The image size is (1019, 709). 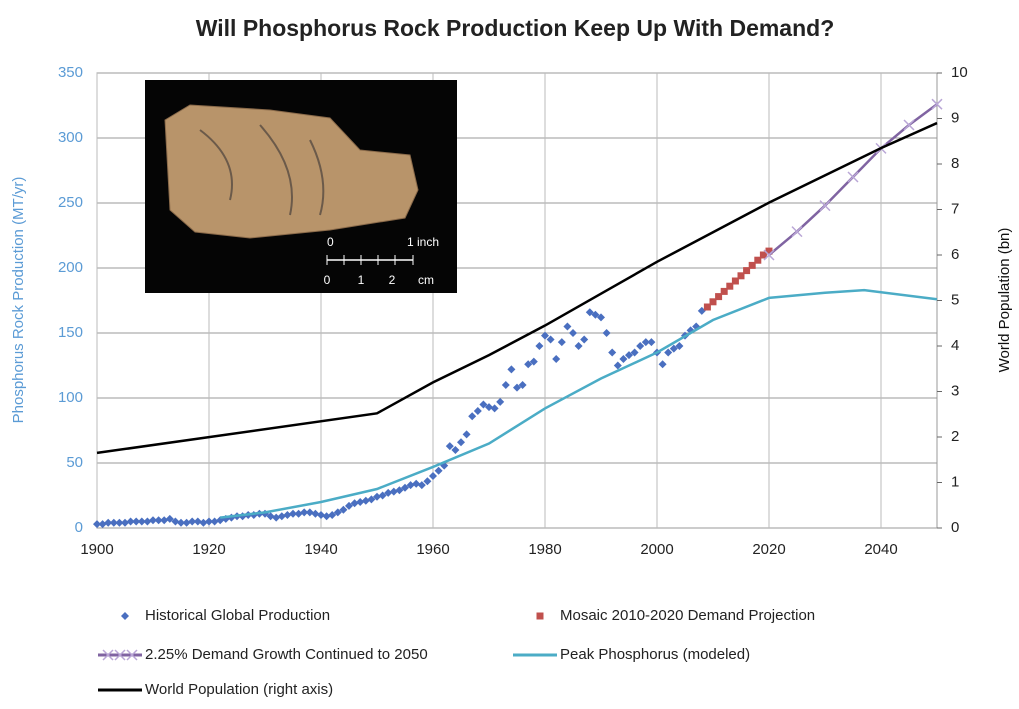 What do you see at coordinates (79, 527) in the screenshot?
I see `y-tick-label: 0` at bounding box center [79, 527].